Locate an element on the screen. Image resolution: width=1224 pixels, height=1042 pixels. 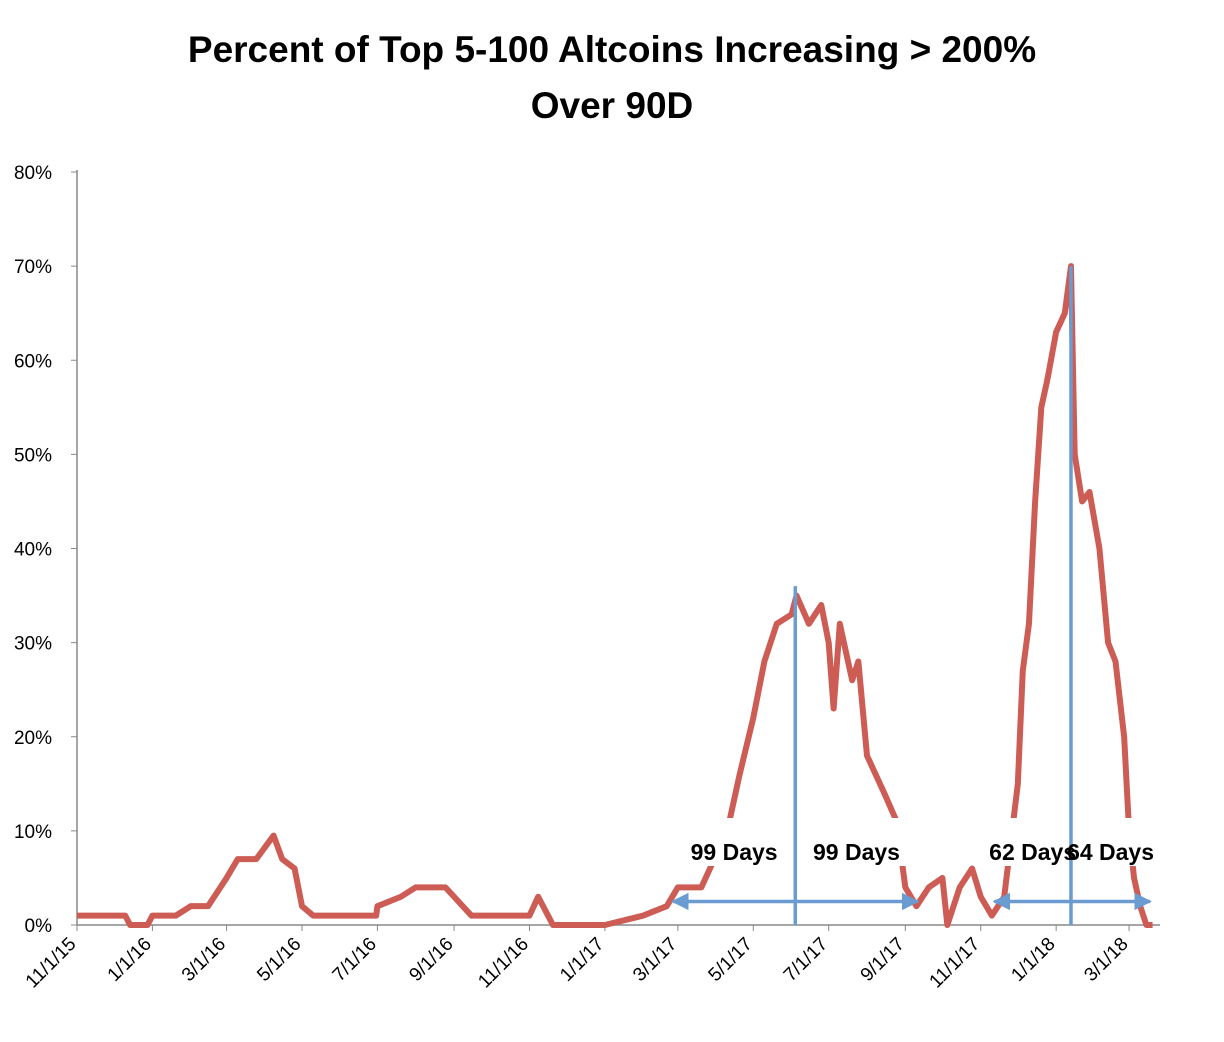
x-tick-label: 9/1/16 is located at coordinates (431, 960).